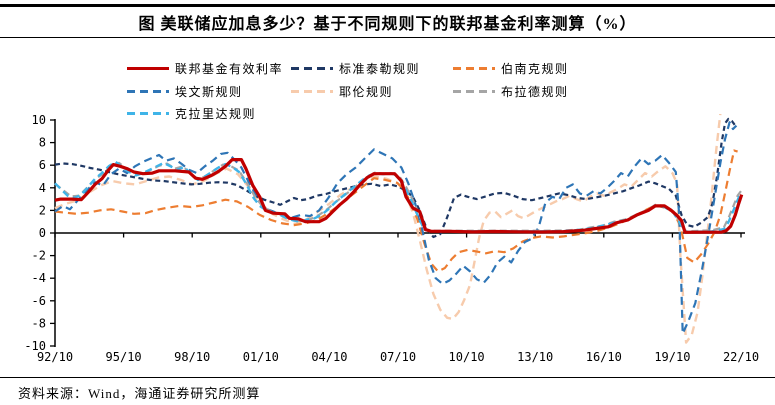 The image size is (775, 405). Describe the element at coordinates (39, 301) in the screenshot. I see `y-tick-label: -6` at that location.